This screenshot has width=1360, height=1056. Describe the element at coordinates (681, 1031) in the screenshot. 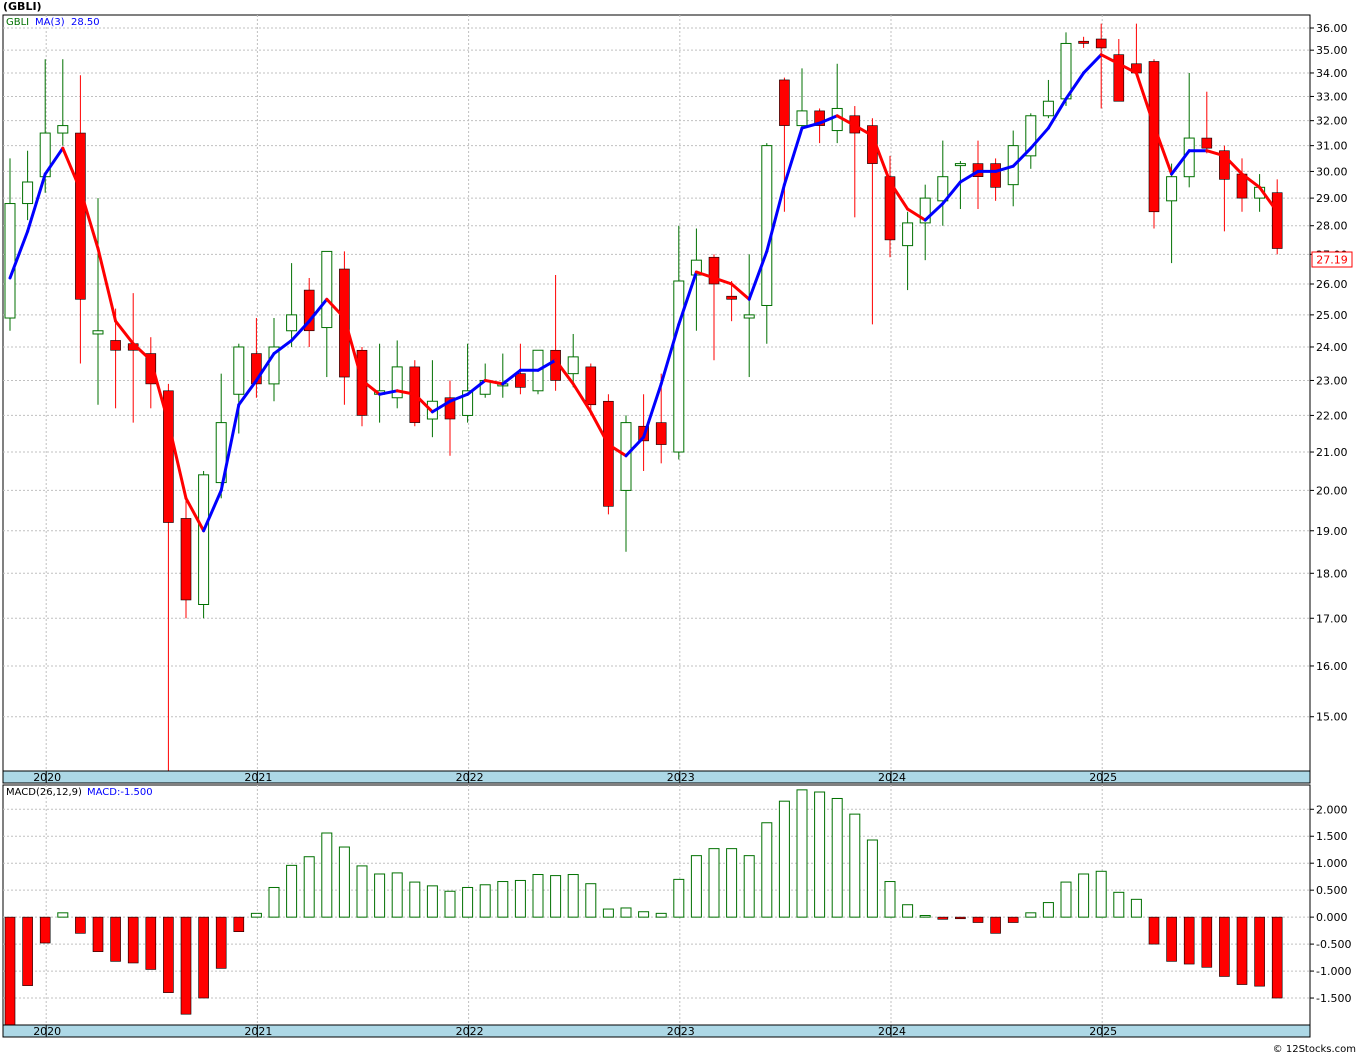

I see `macd-x-tick-label: 2023` at that location.